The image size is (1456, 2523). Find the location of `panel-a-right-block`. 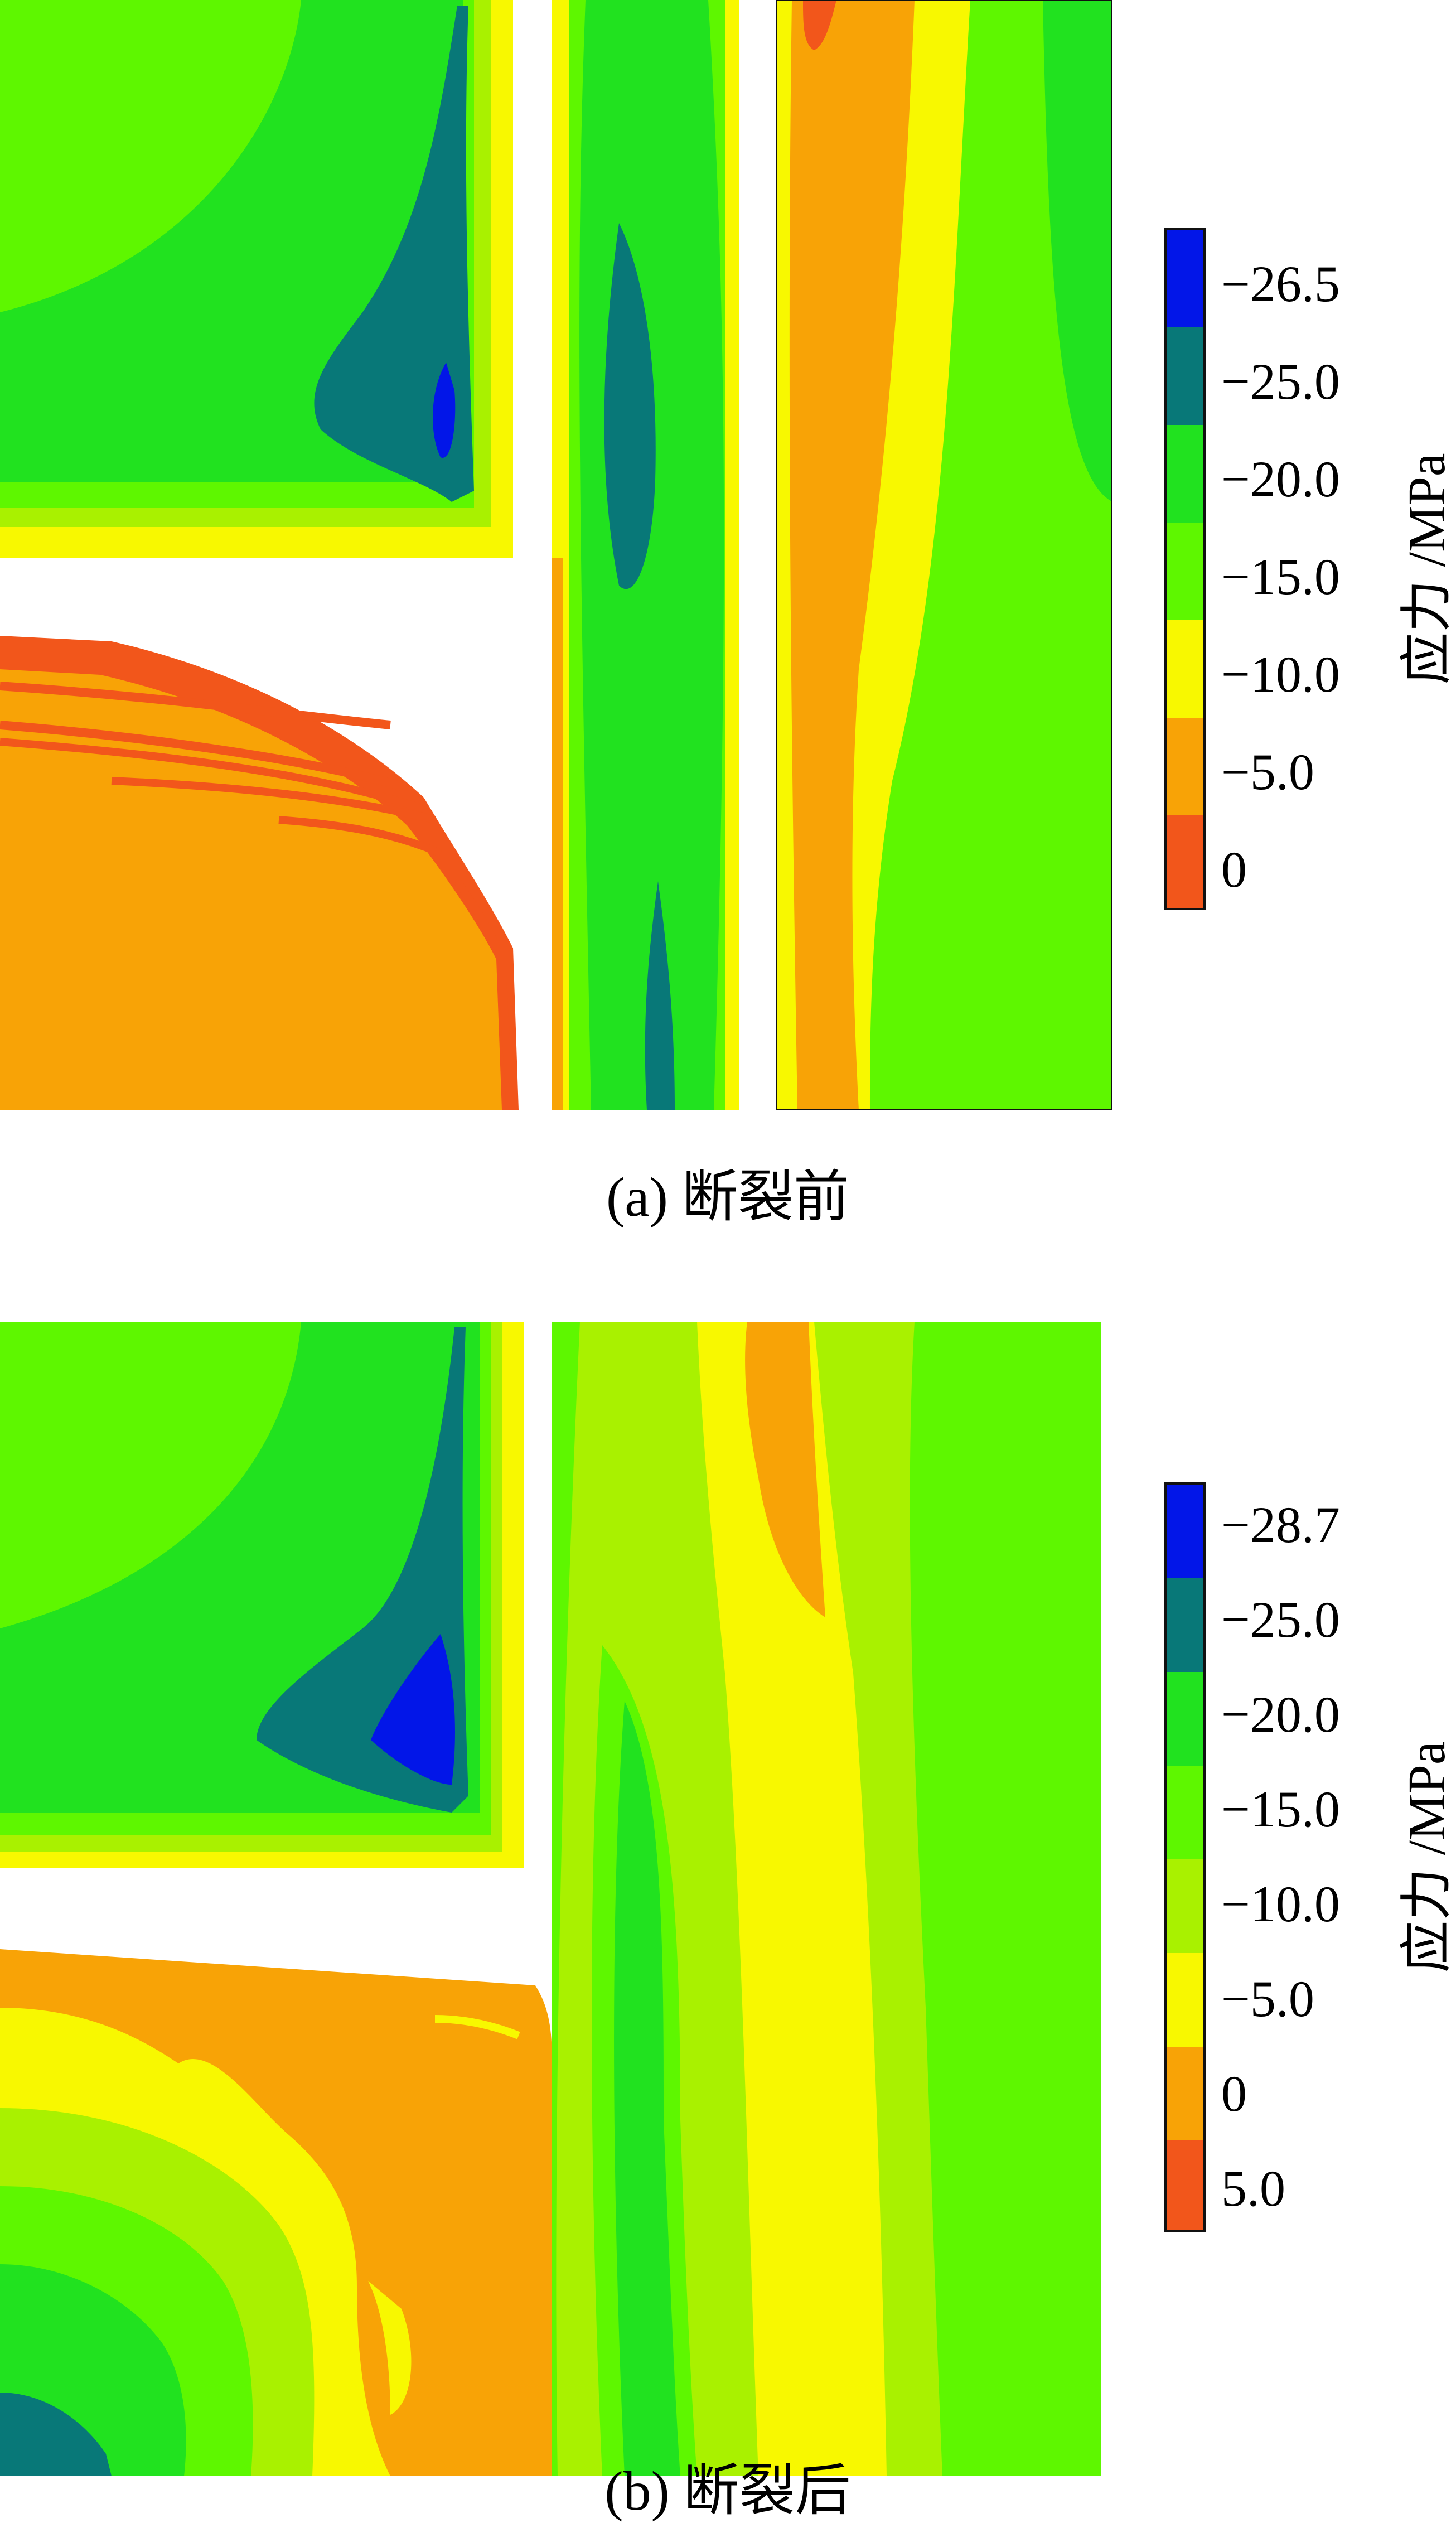

panel-a-right-block is located at coordinates (944, 555).